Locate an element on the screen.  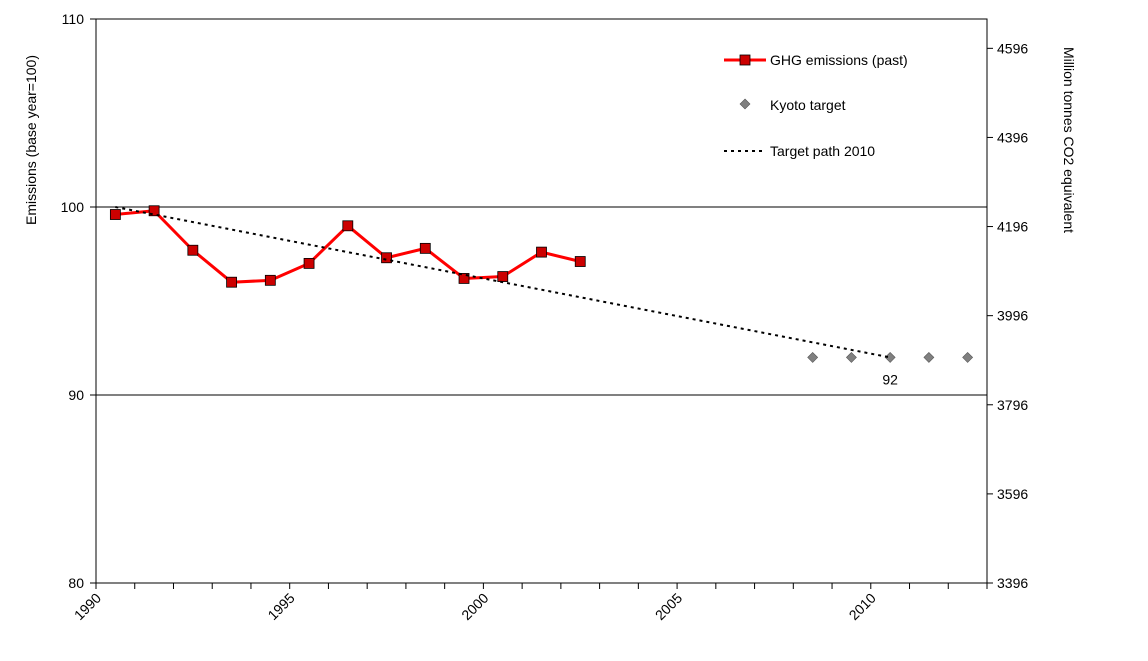
y2-axis-ticks: 3396 3596 3796 3996 4196 4396 4596 is located at coordinates (1007, 315).